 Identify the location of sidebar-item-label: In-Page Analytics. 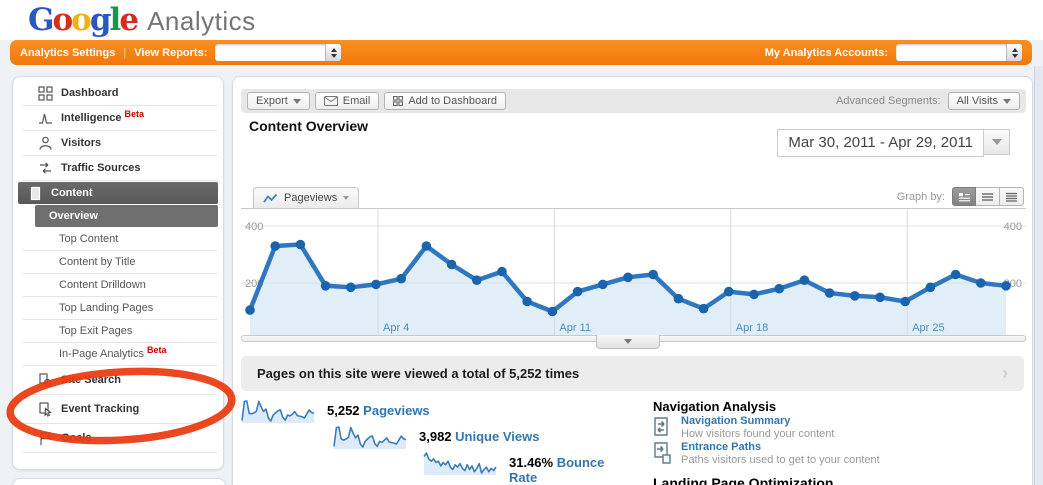
(101, 354).